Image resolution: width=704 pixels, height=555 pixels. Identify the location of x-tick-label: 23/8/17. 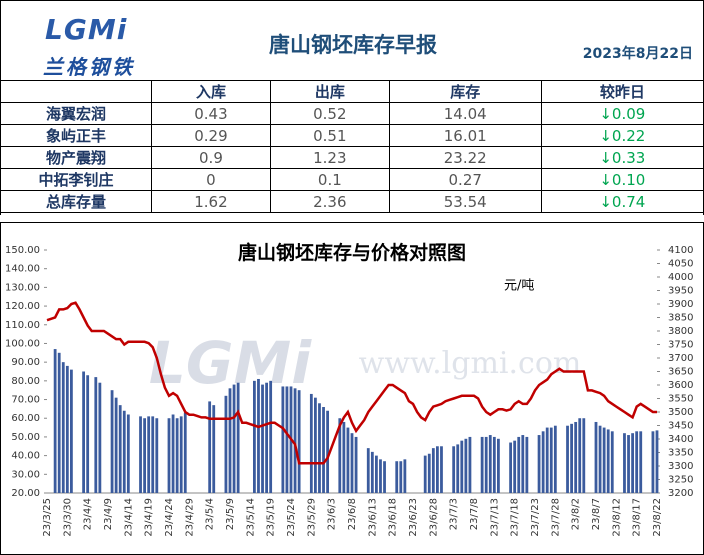
(637, 517).